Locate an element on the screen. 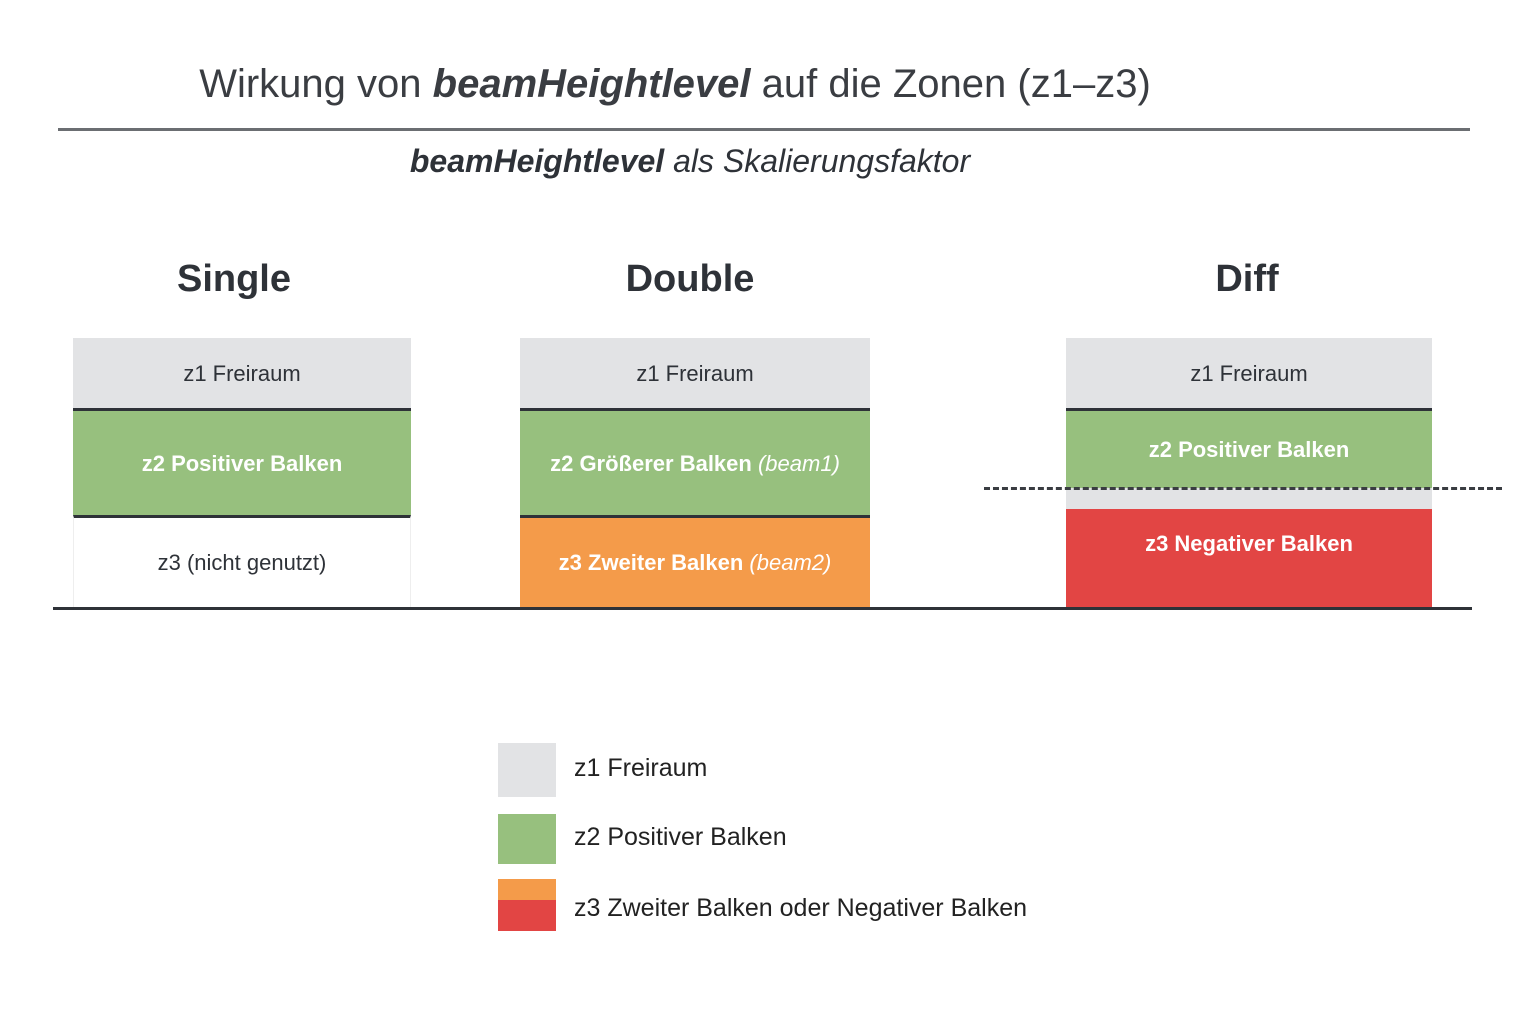 The image size is (1536, 1024). legend-swatch-z2 is located at coordinates (527, 839).